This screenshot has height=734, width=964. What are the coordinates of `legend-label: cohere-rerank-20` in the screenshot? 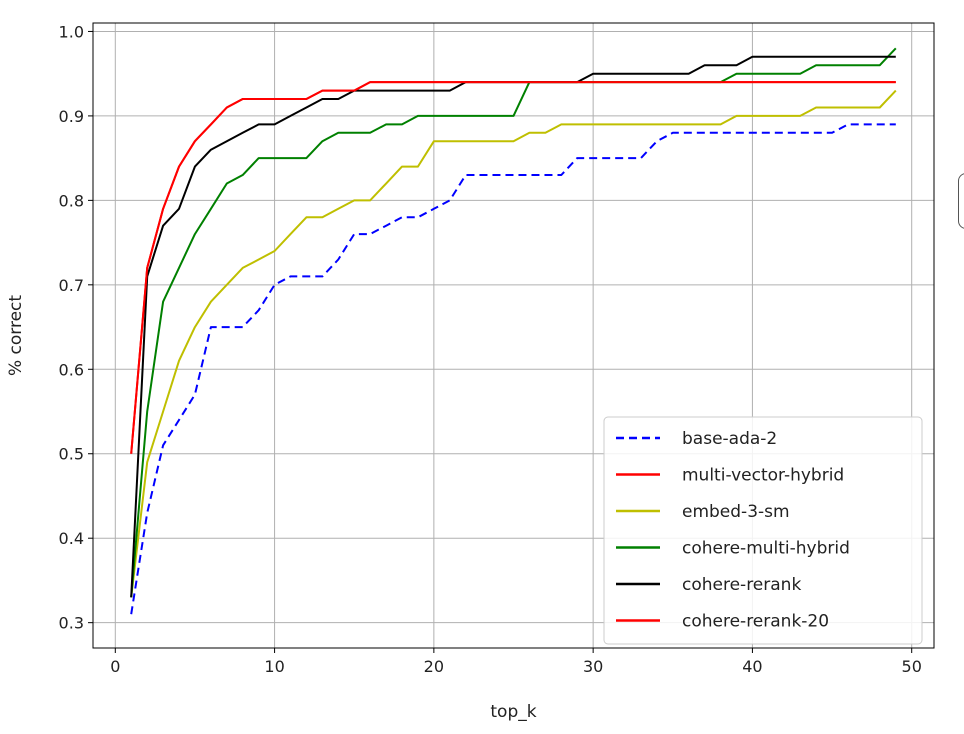 It's located at (755, 622).